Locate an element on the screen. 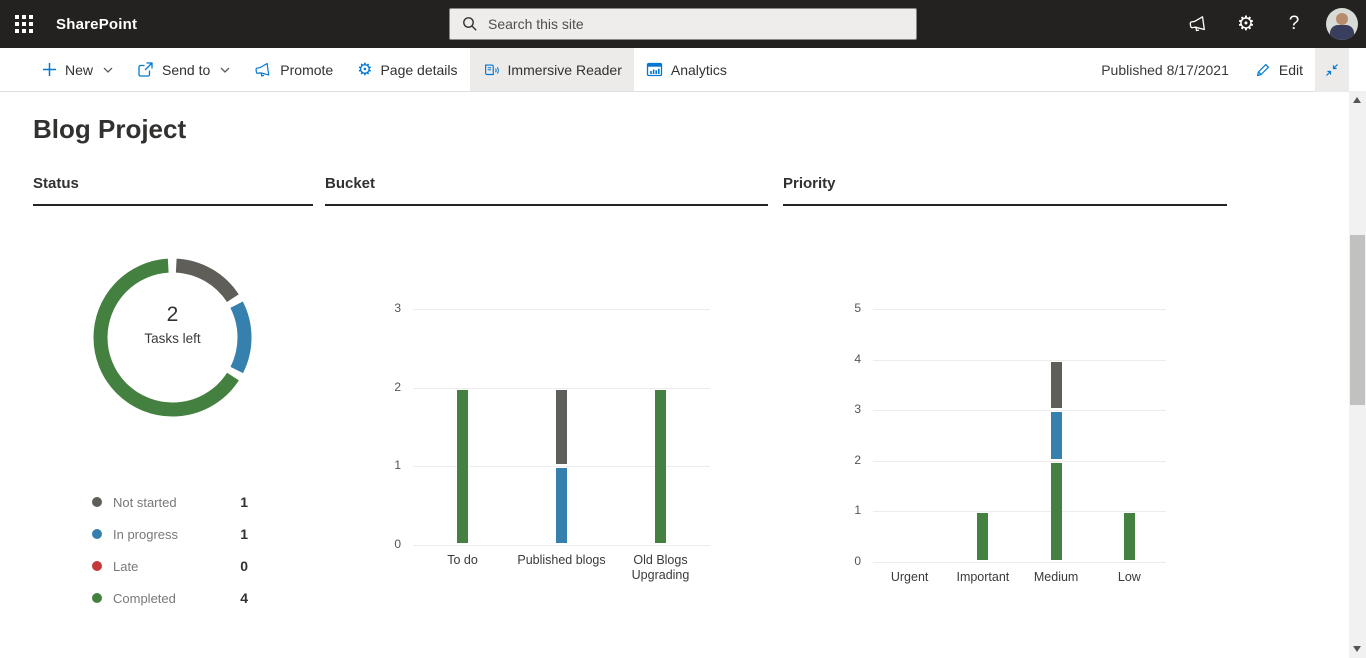 The image size is (1366, 658). tasks-left-label: Tasks left is located at coordinates (172, 338).